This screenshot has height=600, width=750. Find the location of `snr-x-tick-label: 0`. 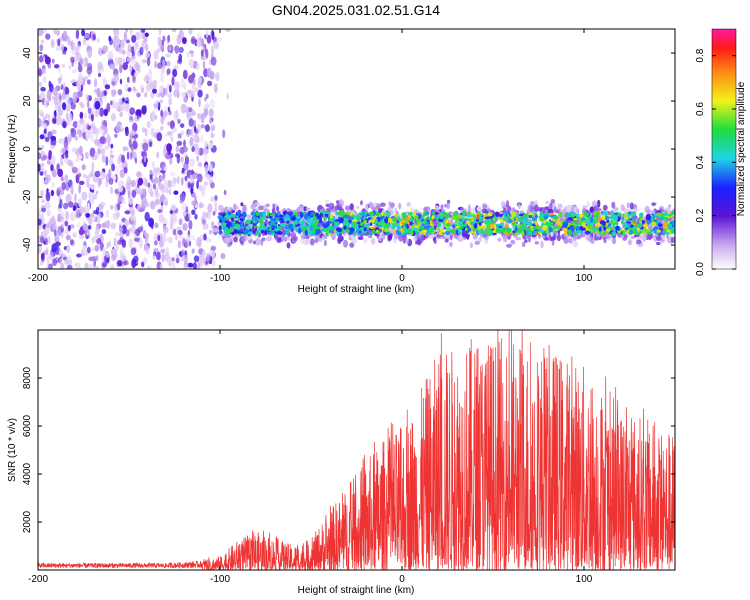

snr-x-tick-label: 0 is located at coordinates (402, 579).